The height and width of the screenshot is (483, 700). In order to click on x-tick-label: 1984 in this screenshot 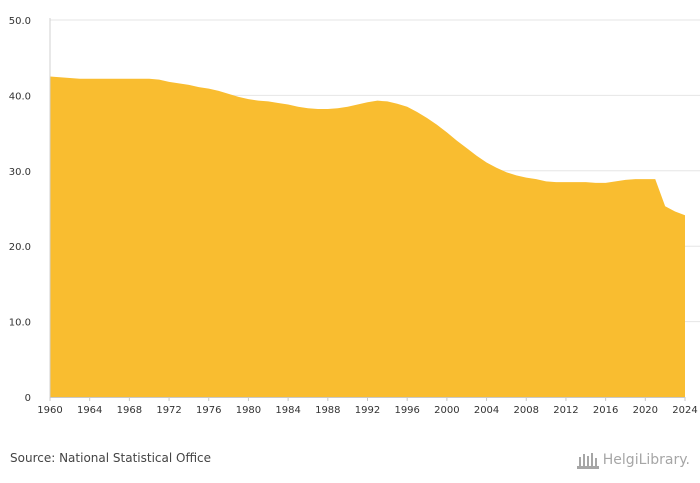, I will do `click(287, 410)`.